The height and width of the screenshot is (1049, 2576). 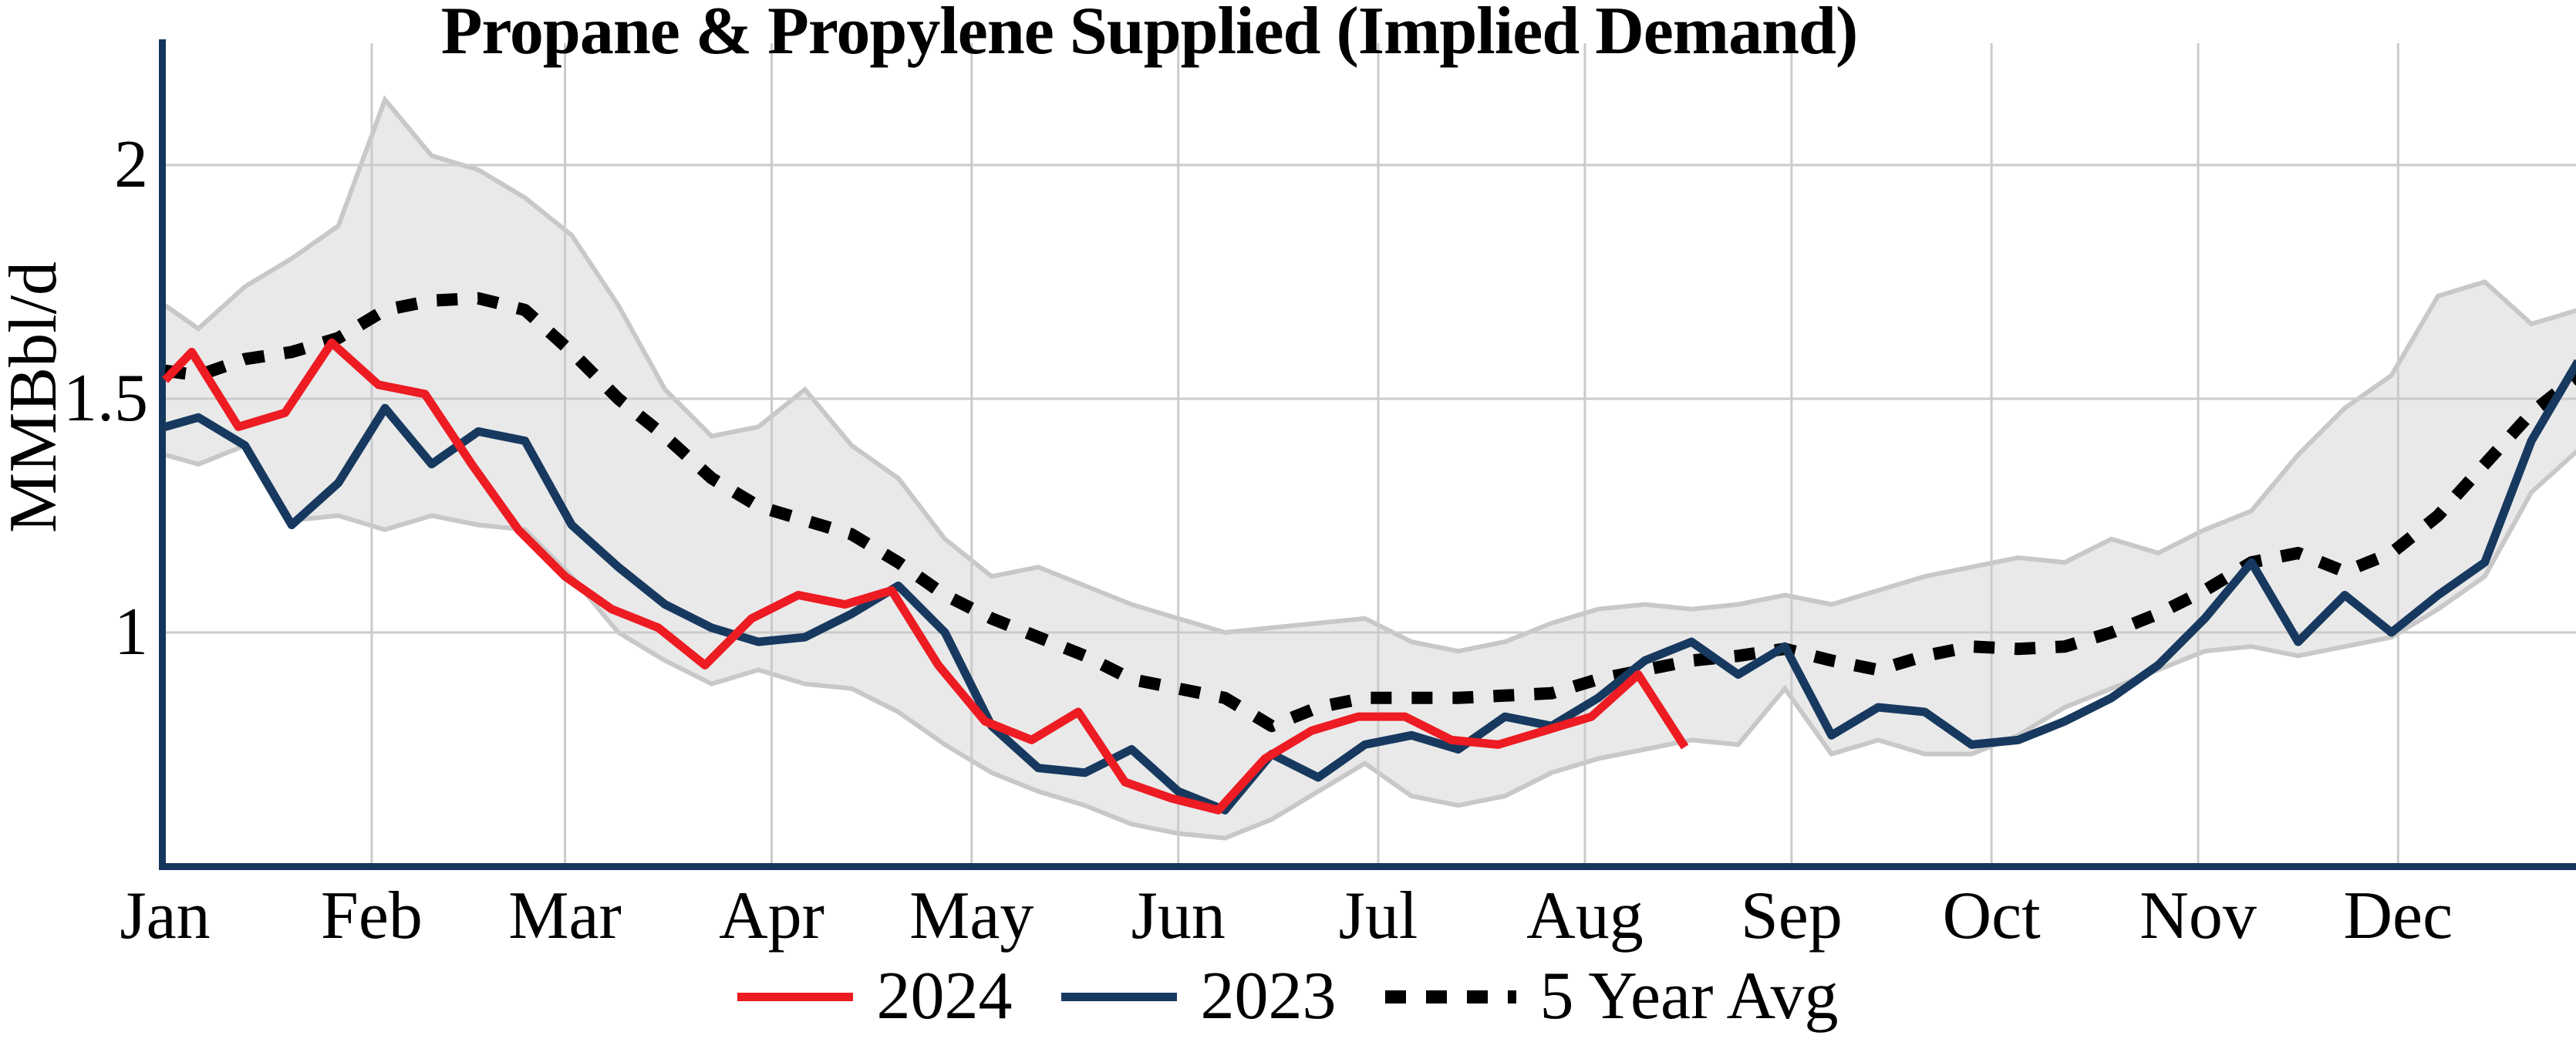 I want to click on legend: 2024 2023 5 Year Avg, so click(x=1288, y=997).